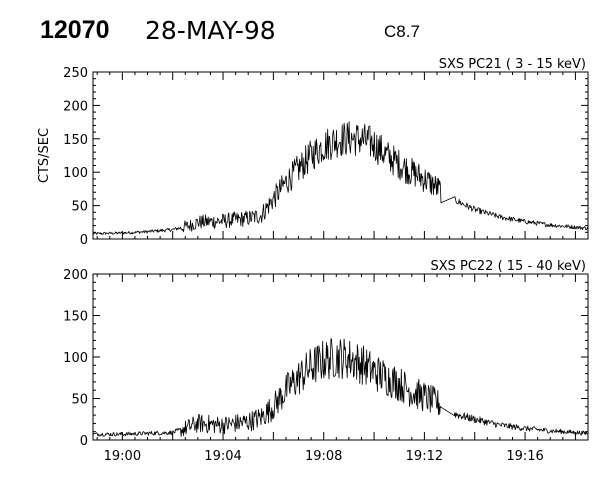  What do you see at coordinates (75, 317) in the screenshot?
I see `panel-2-ytick-label: 150` at bounding box center [75, 317].